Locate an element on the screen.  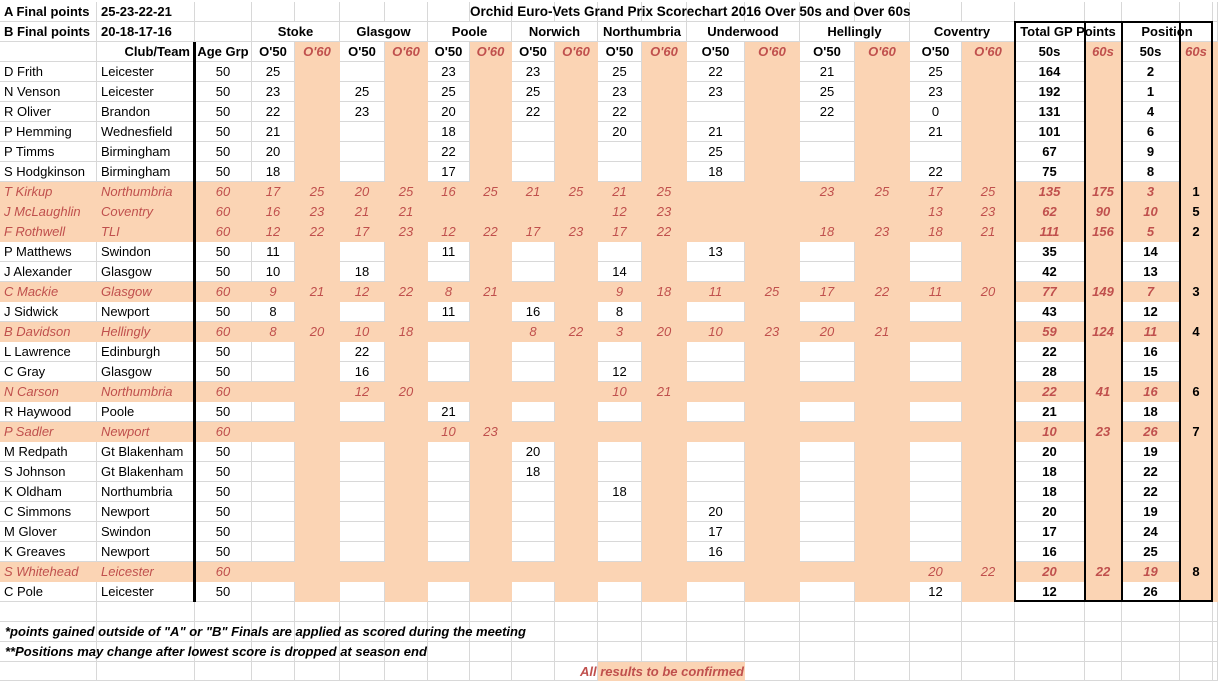
player-club-cell: Gt Blakenham is located at coordinates (146, 452).